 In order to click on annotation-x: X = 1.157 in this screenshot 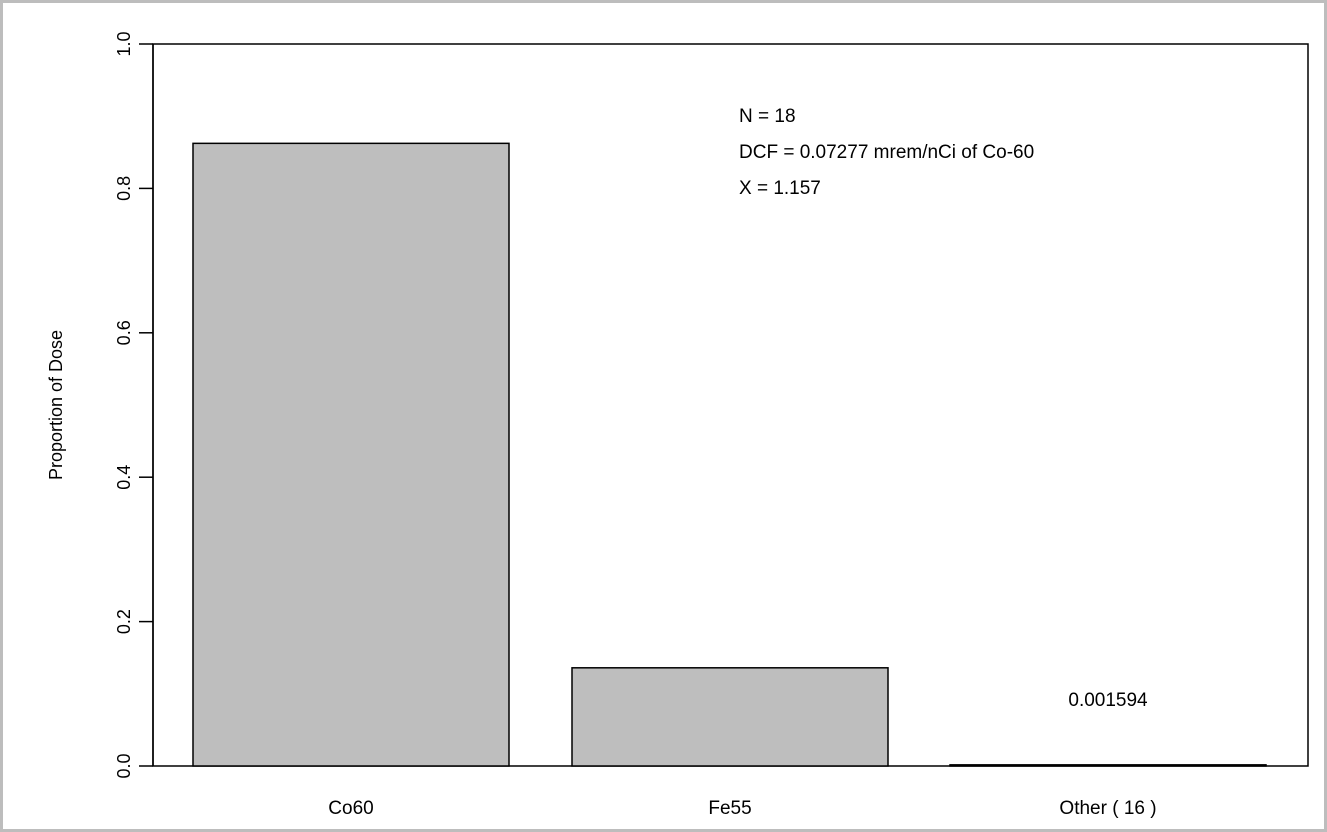, I will do `click(780, 188)`.